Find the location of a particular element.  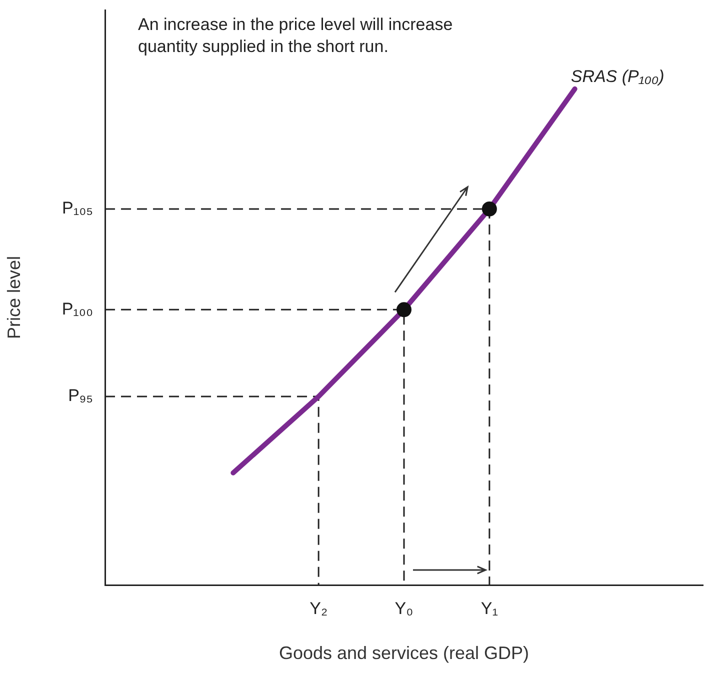

text: P₉₅ is located at coordinates (80, 396).